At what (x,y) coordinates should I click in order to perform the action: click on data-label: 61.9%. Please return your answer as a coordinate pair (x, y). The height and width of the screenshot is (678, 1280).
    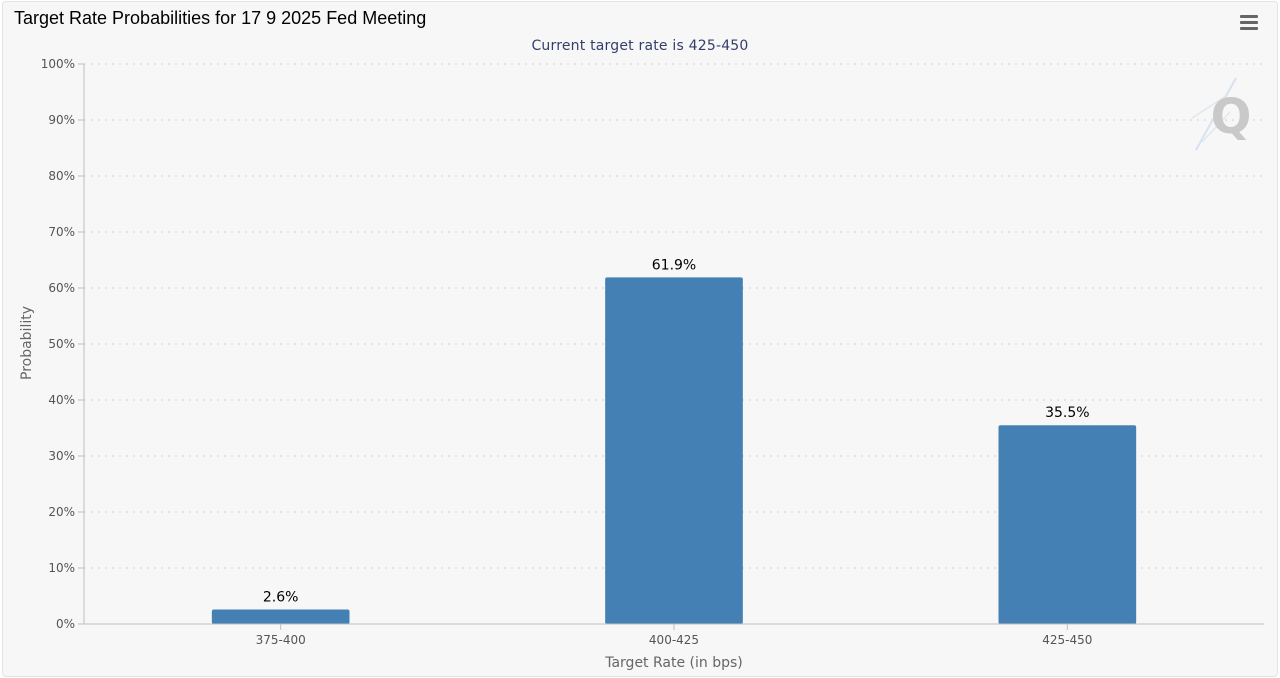
    Looking at the image, I should click on (674, 265).